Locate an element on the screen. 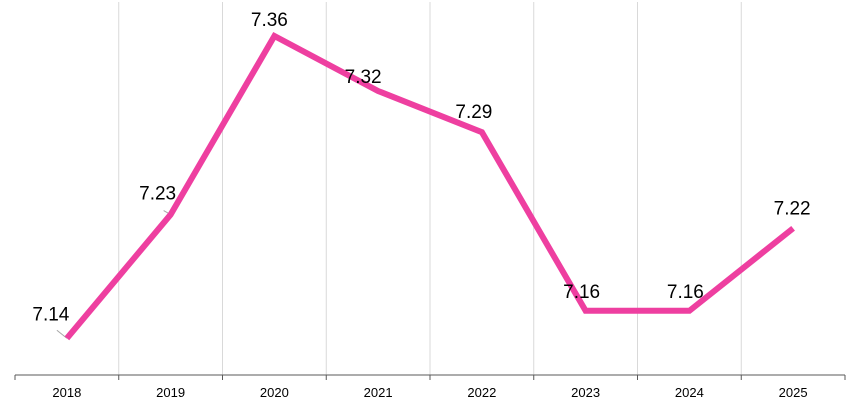 This screenshot has width=860, height=404. data-label: 7.14 is located at coordinates (50, 314).